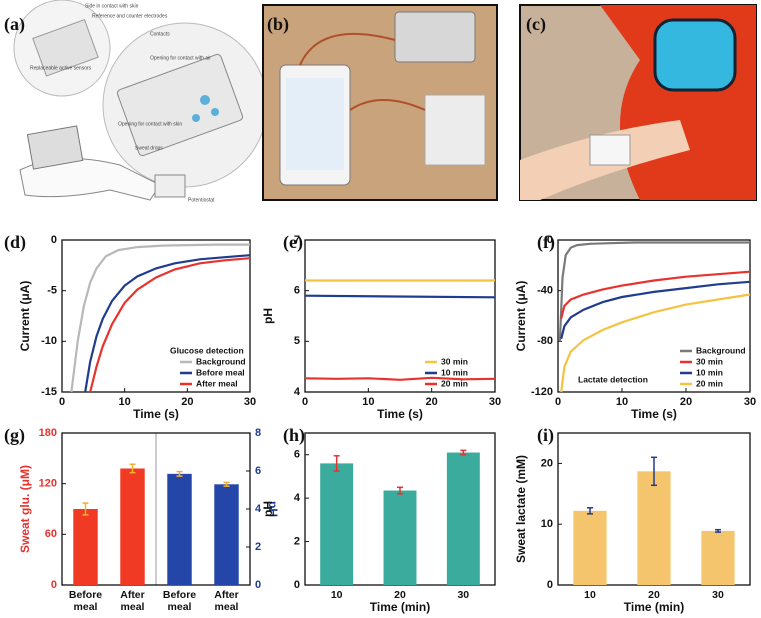  What do you see at coordinates (294, 435) in the screenshot?
I see `panel-label: (h)` at bounding box center [294, 435].